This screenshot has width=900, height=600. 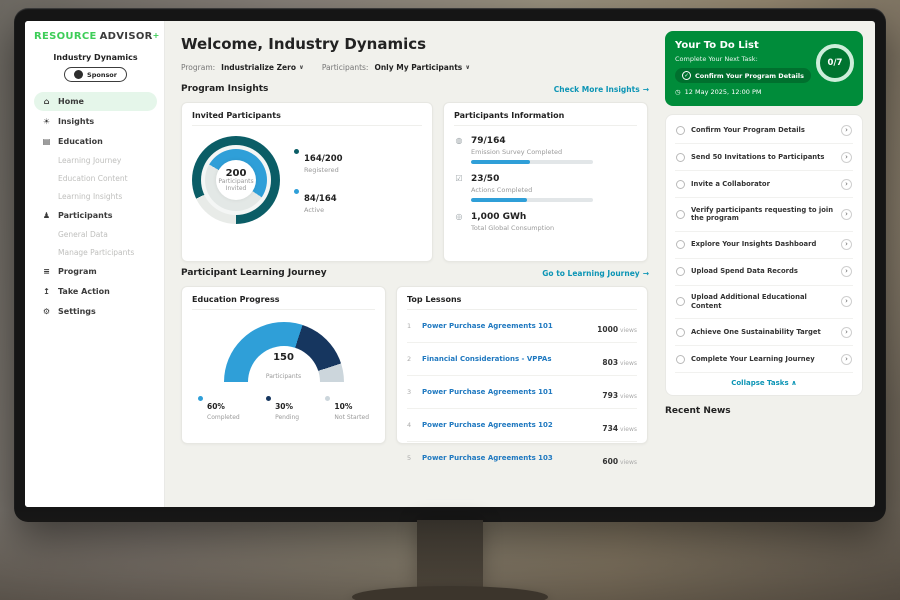 I want to click on sidebar-item-take-action: ↥ Take Action, so click(x=95, y=291).